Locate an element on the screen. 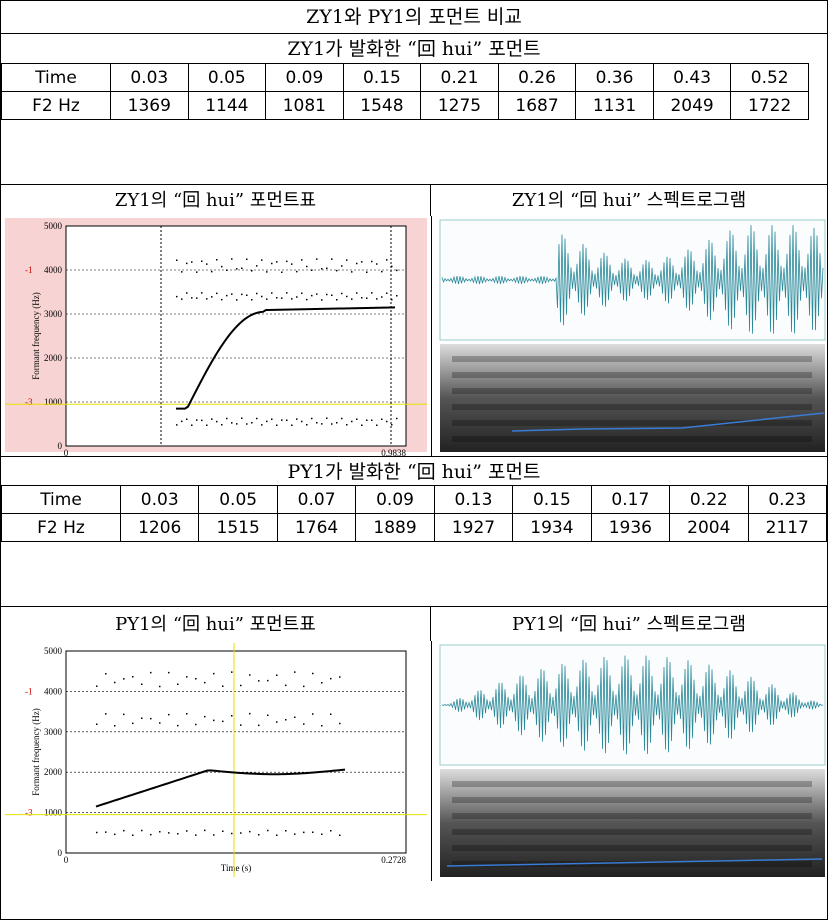 Image resolution: width=828 pixels, height=920 pixels. table-cell: 2004 is located at coordinates (709, 527).